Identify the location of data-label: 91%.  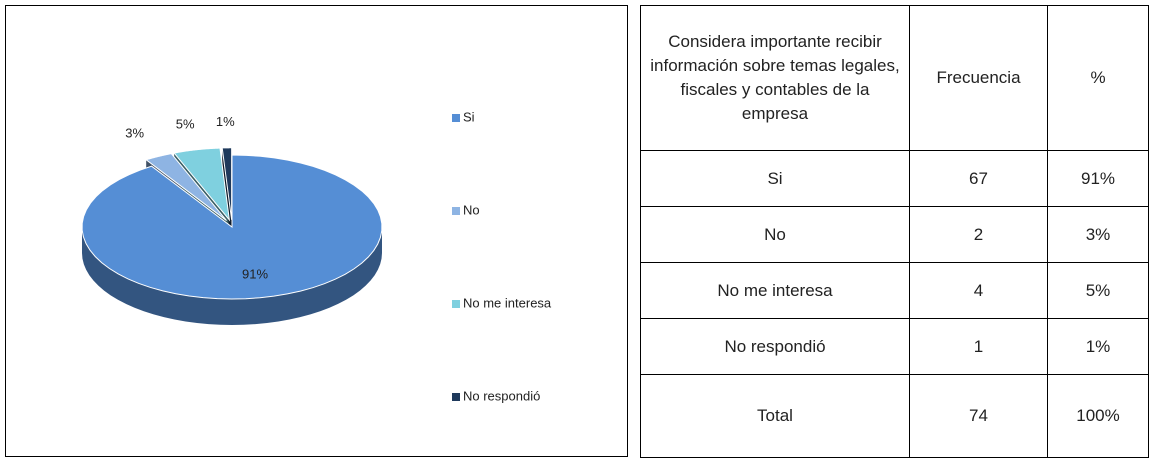
(255, 273).